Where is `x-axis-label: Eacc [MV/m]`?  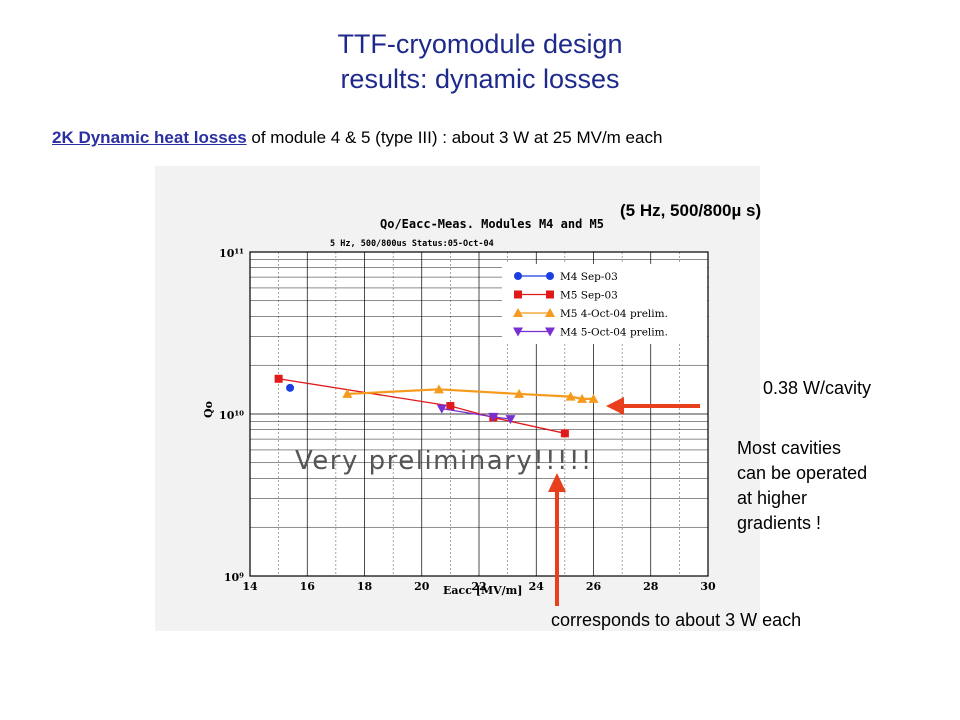 x-axis-label: Eacc [MV/m] is located at coordinates (483, 590).